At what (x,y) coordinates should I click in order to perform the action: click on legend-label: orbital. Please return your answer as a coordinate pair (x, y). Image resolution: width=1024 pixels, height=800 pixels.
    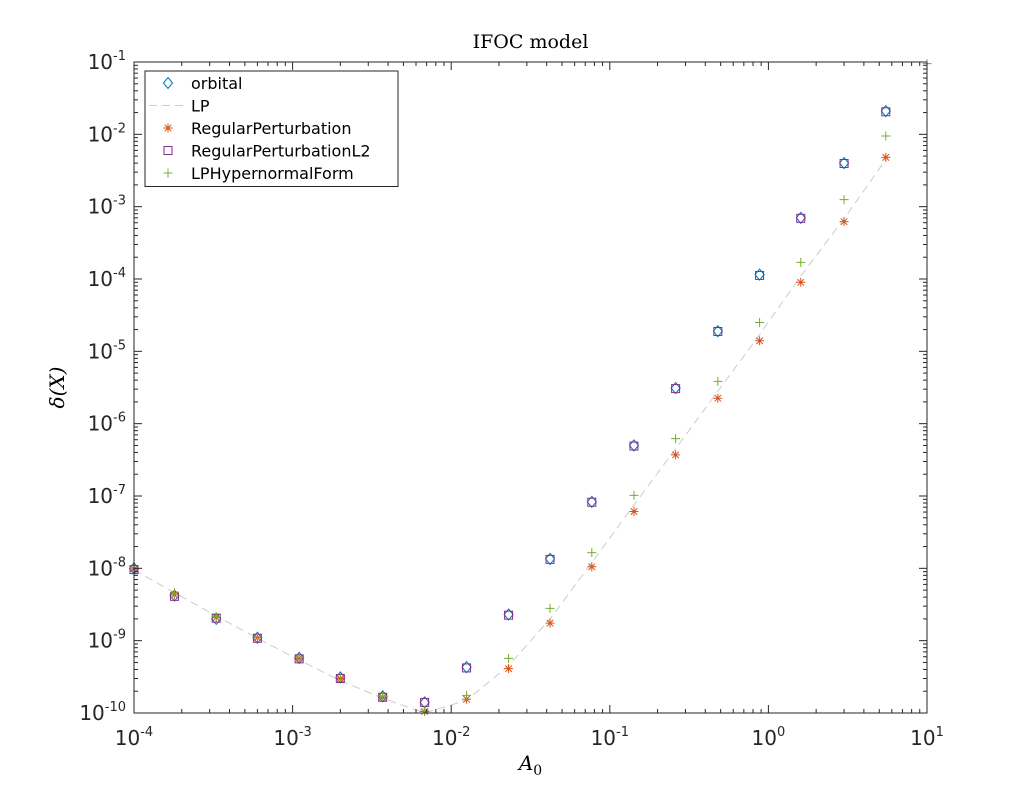
    Looking at the image, I should click on (217, 83).